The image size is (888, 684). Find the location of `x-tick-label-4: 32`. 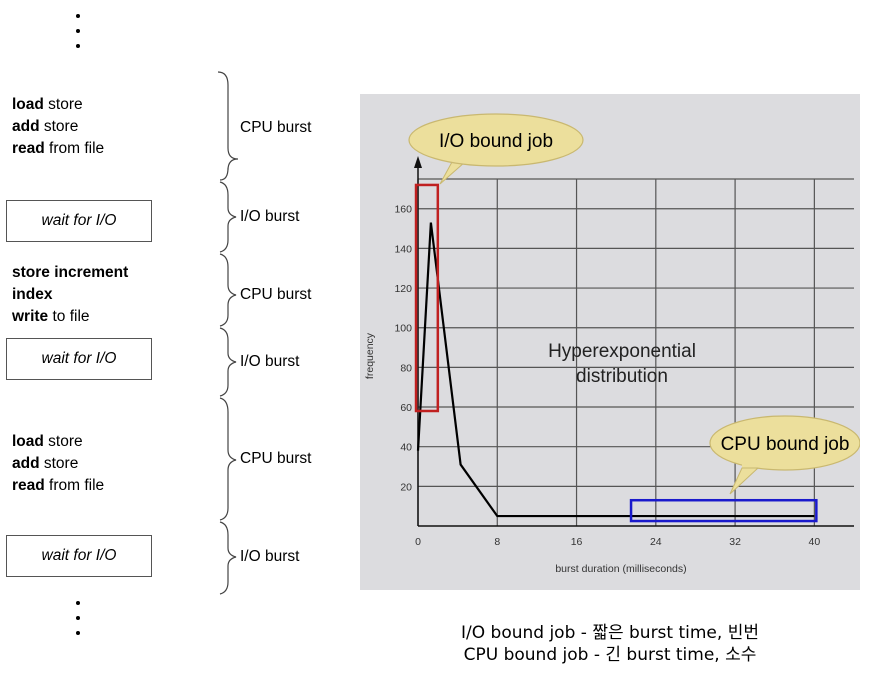

x-tick-label-4: 32 is located at coordinates (735, 542).